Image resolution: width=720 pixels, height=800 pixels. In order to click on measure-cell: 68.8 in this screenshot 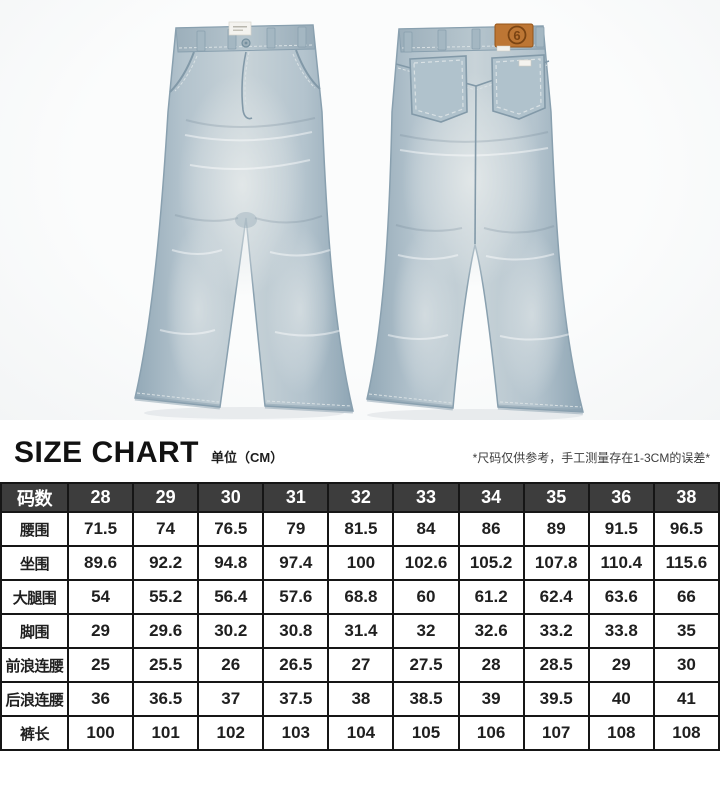, I will do `click(361, 597)`.